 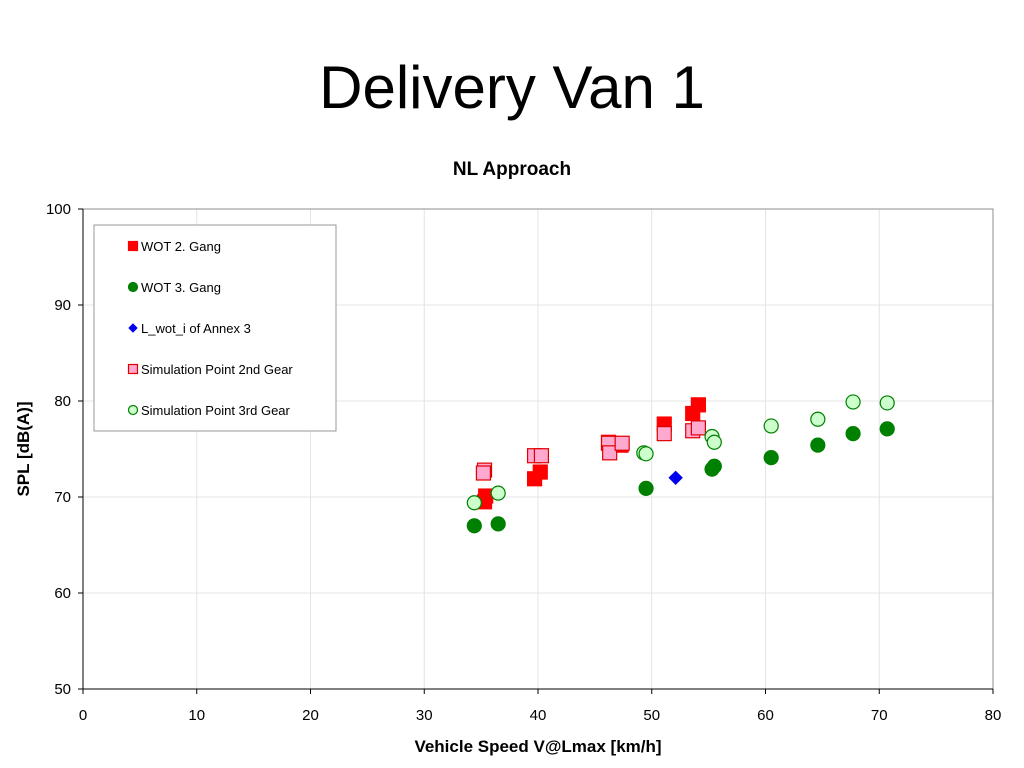 What do you see at coordinates (196, 715) in the screenshot?
I see `x-tick-label: 10` at bounding box center [196, 715].